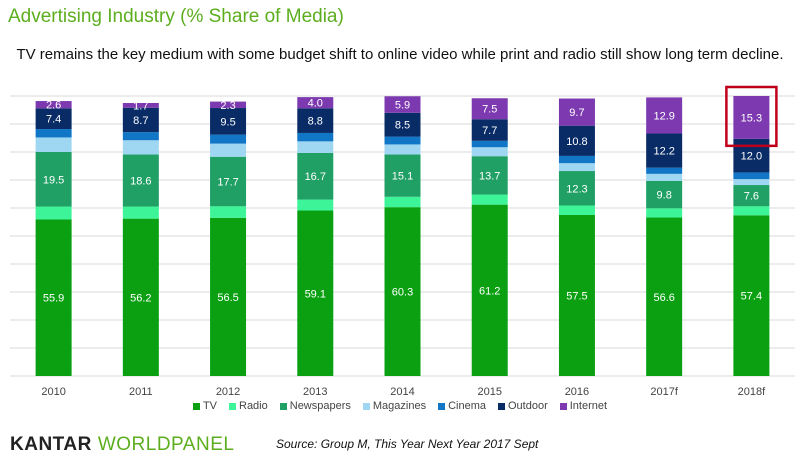  What do you see at coordinates (489, 110) in the screenshot?
I see `data-label-internet-2015: 7.5` at bounding box center [489, 110].